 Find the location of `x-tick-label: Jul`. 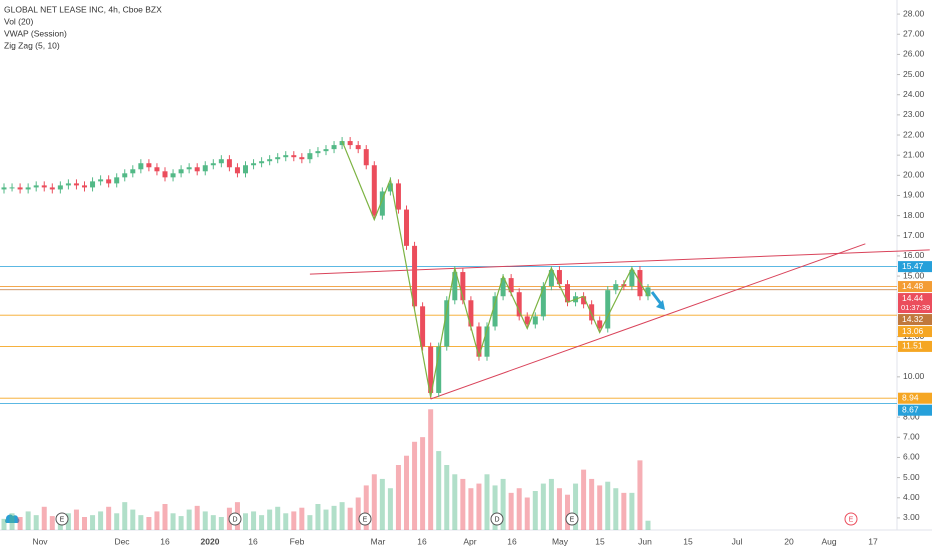

x-tick-label: Jul is located at coordinates (737, 541).